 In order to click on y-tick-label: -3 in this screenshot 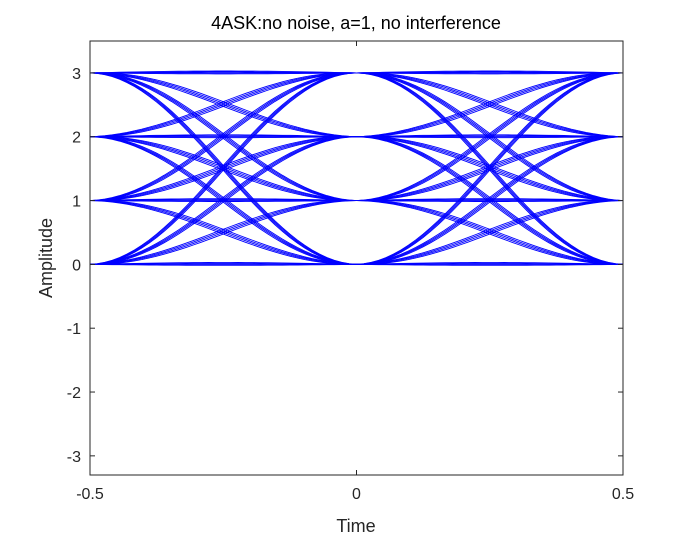, I will do `click(74, 457)`.